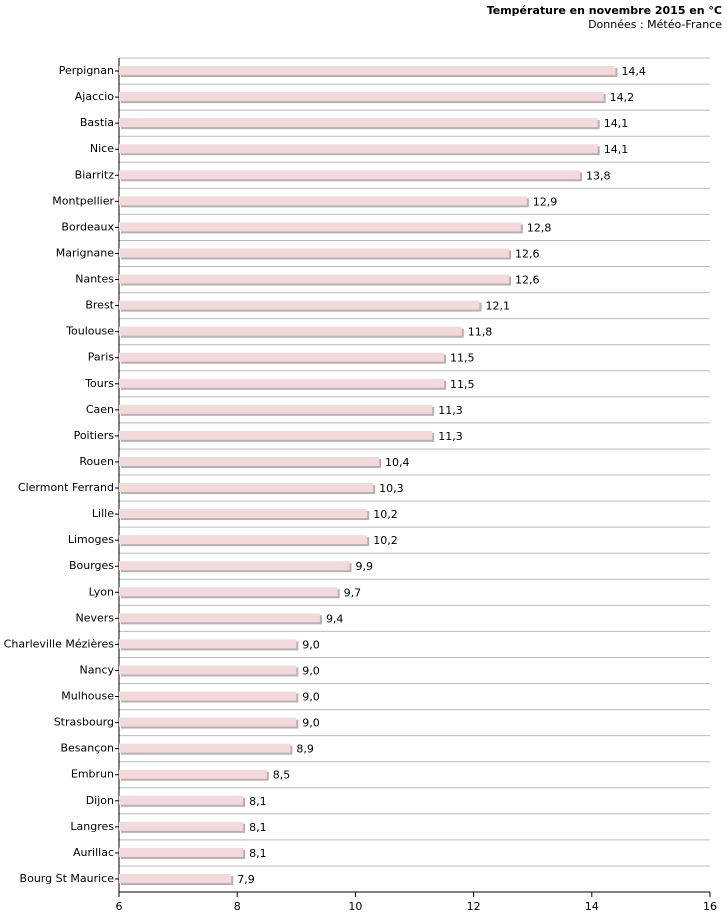  I want to click on y-tick-label: Ajaccio, so click(94, 96).